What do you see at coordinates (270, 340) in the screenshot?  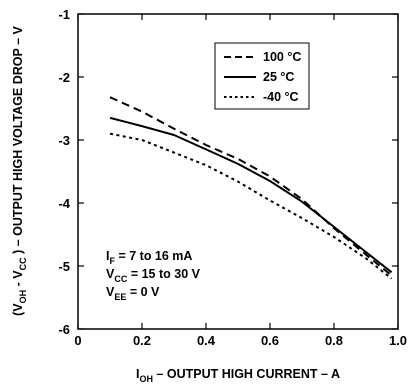 I see `x-tick-label: 0.6` at bounding box center [270, 340].